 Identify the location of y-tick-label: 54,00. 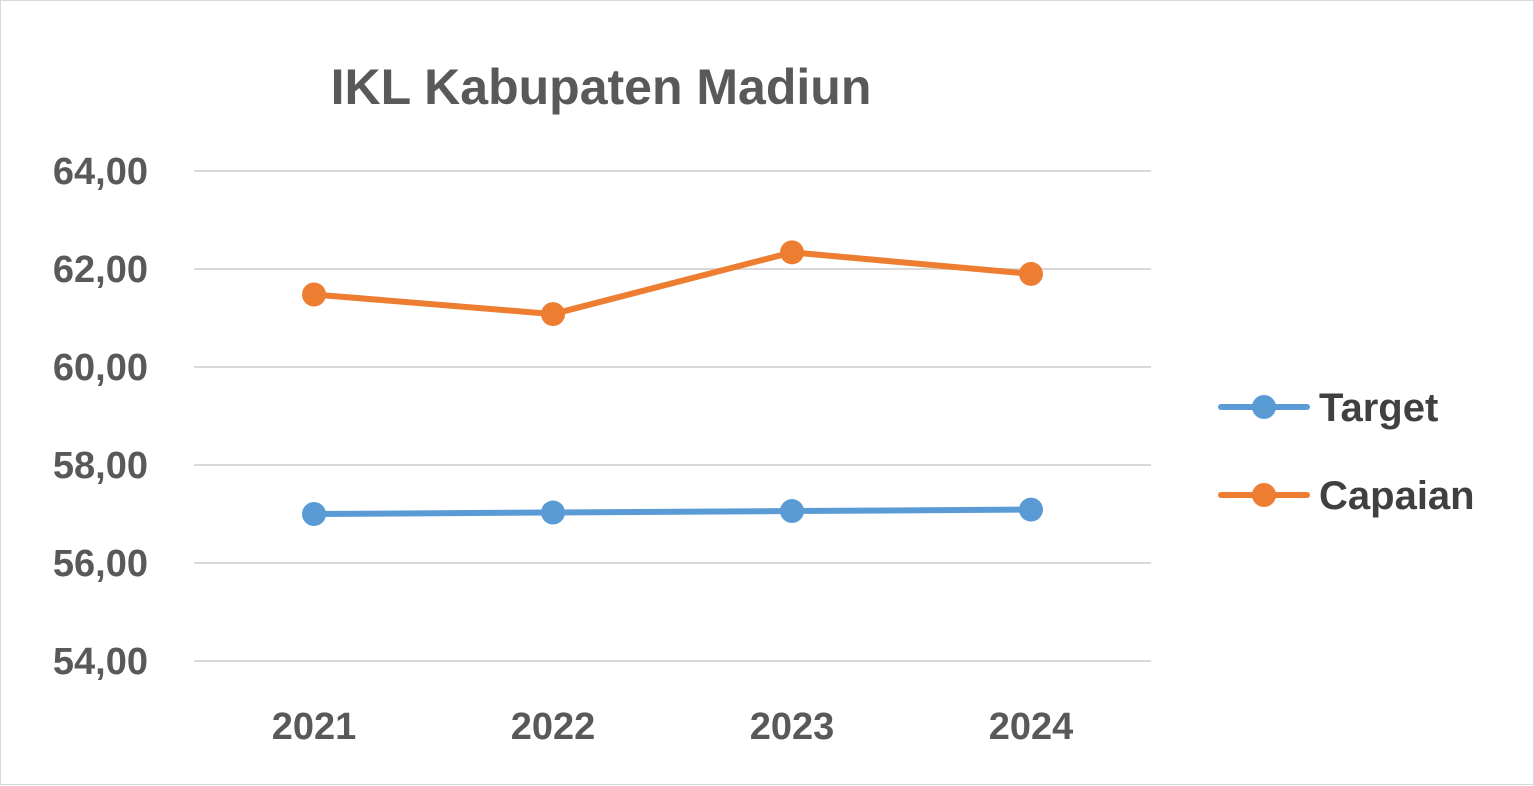
(100, 662).